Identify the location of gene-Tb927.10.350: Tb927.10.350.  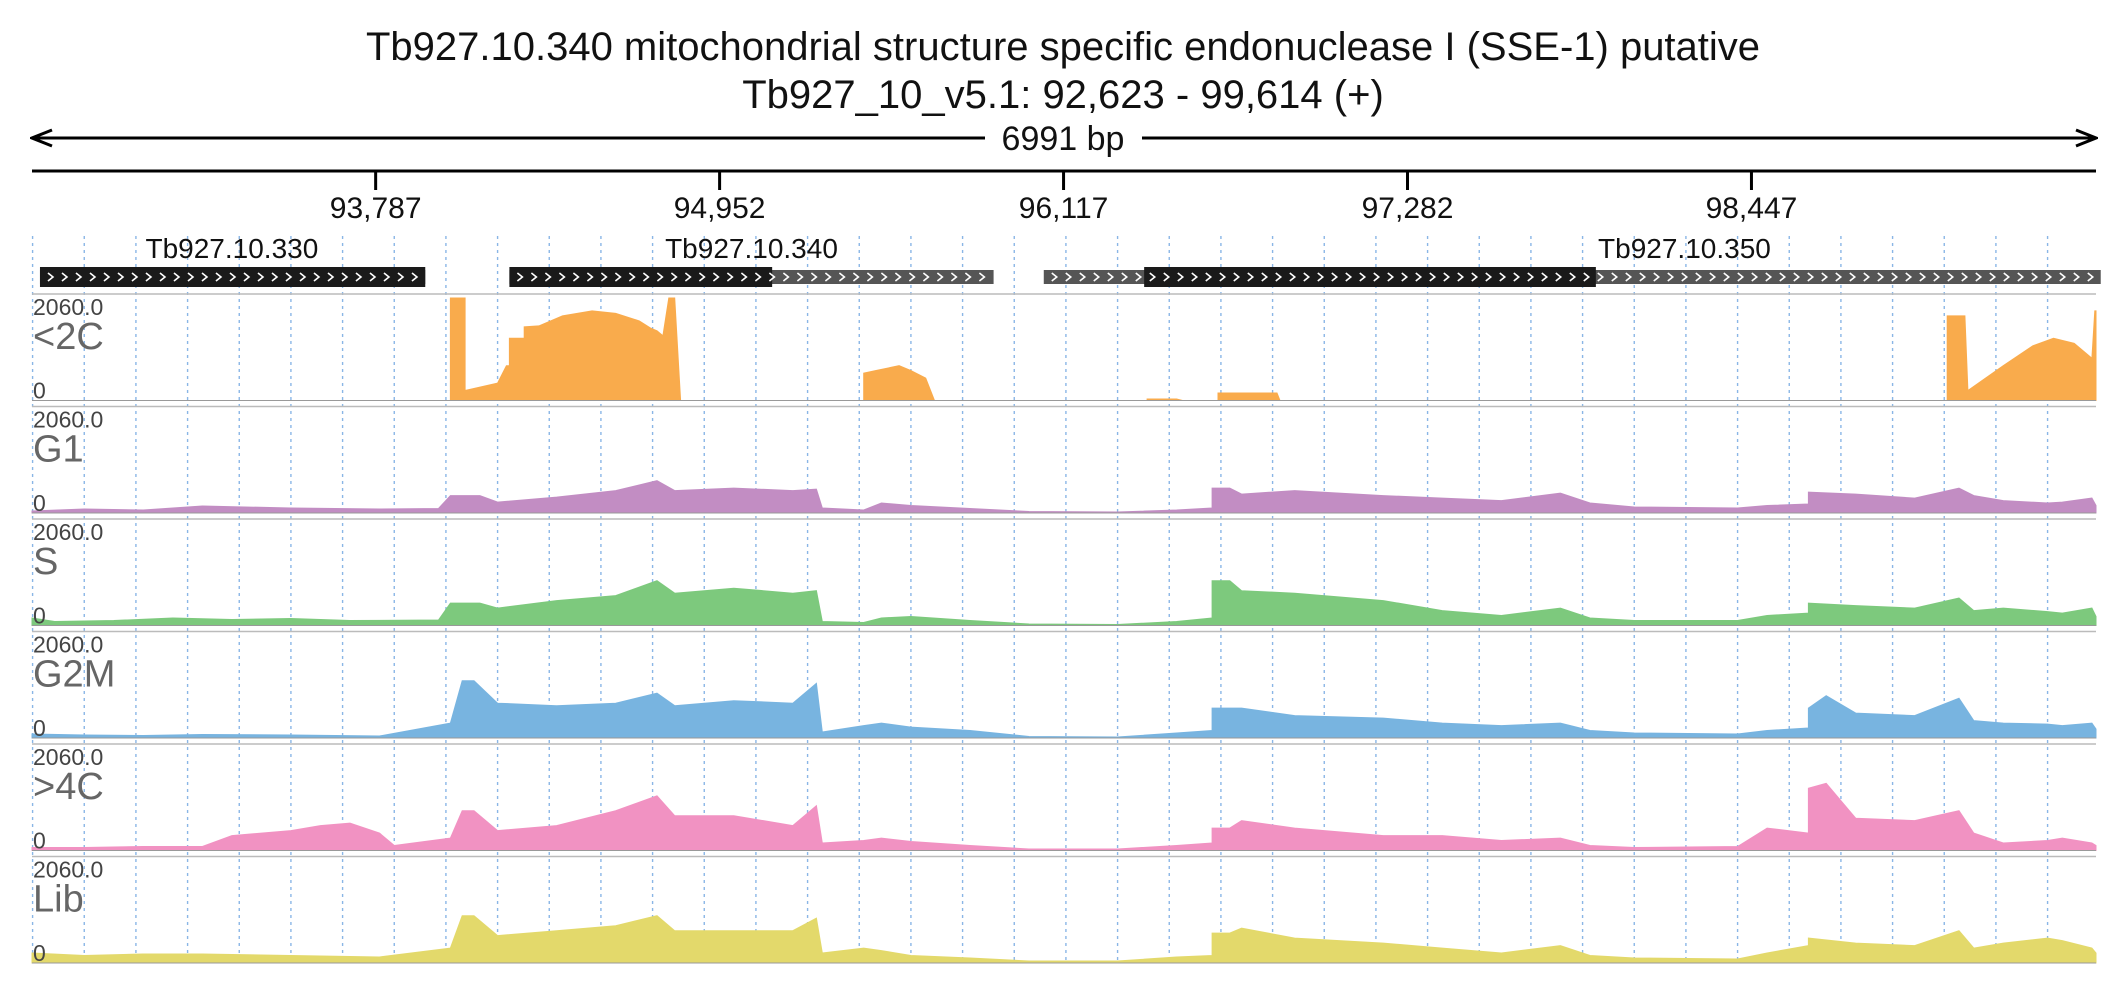
(1572, 260).